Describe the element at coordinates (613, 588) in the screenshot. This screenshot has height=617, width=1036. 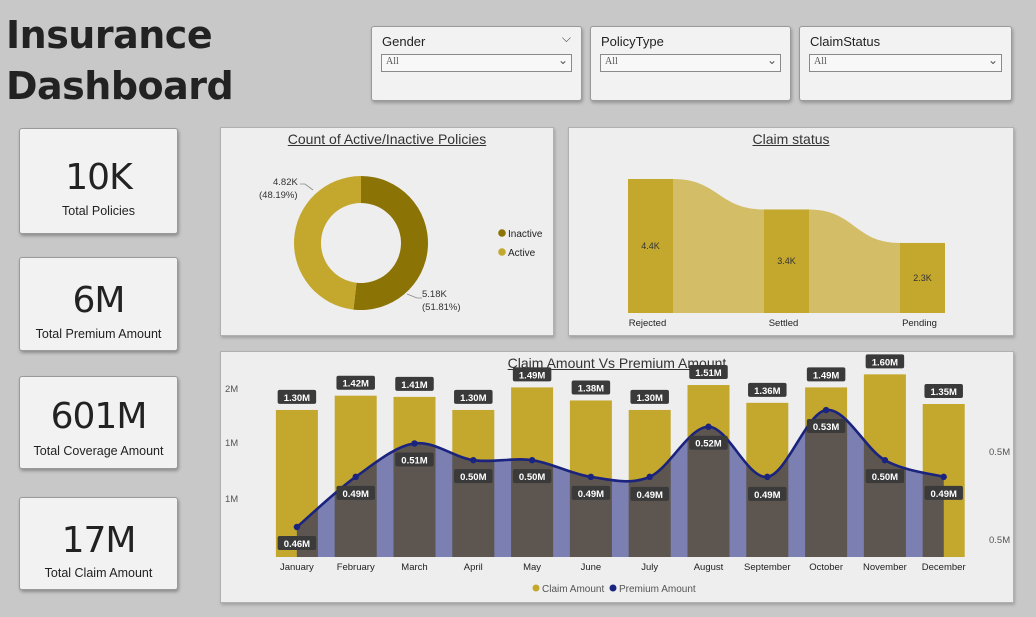
I see `legend-marker-premium-amount` at that location.